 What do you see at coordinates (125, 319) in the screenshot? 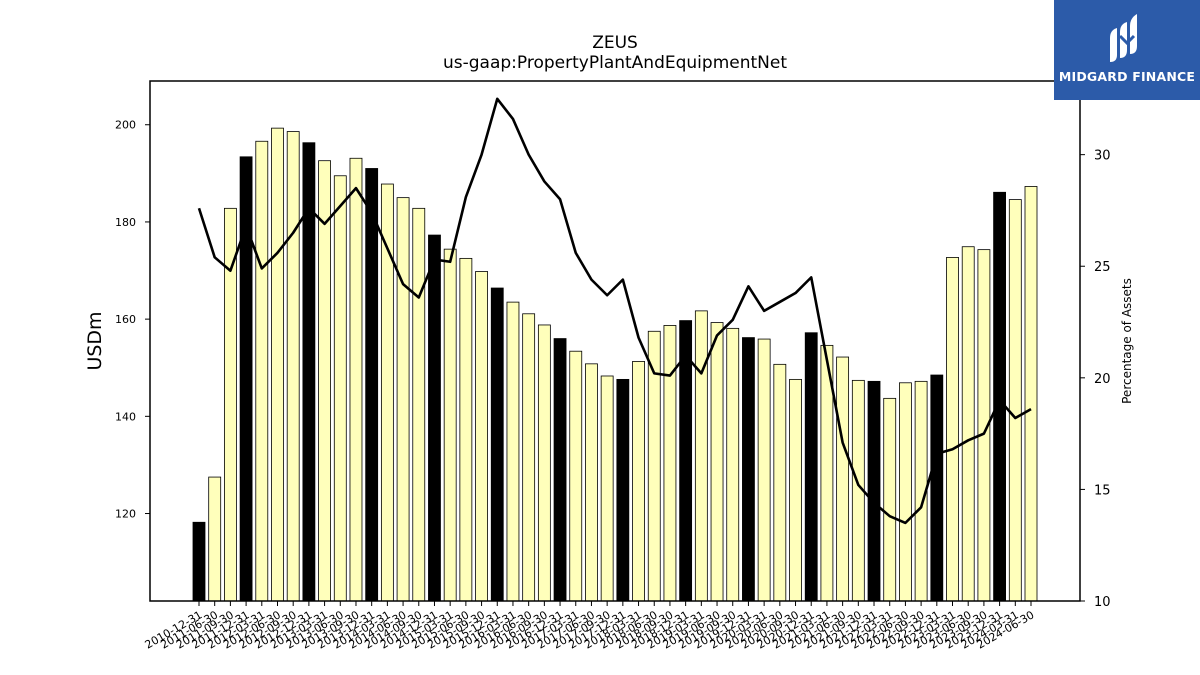
I see `y-tick-label: 160` at bounding box center [125, 319].